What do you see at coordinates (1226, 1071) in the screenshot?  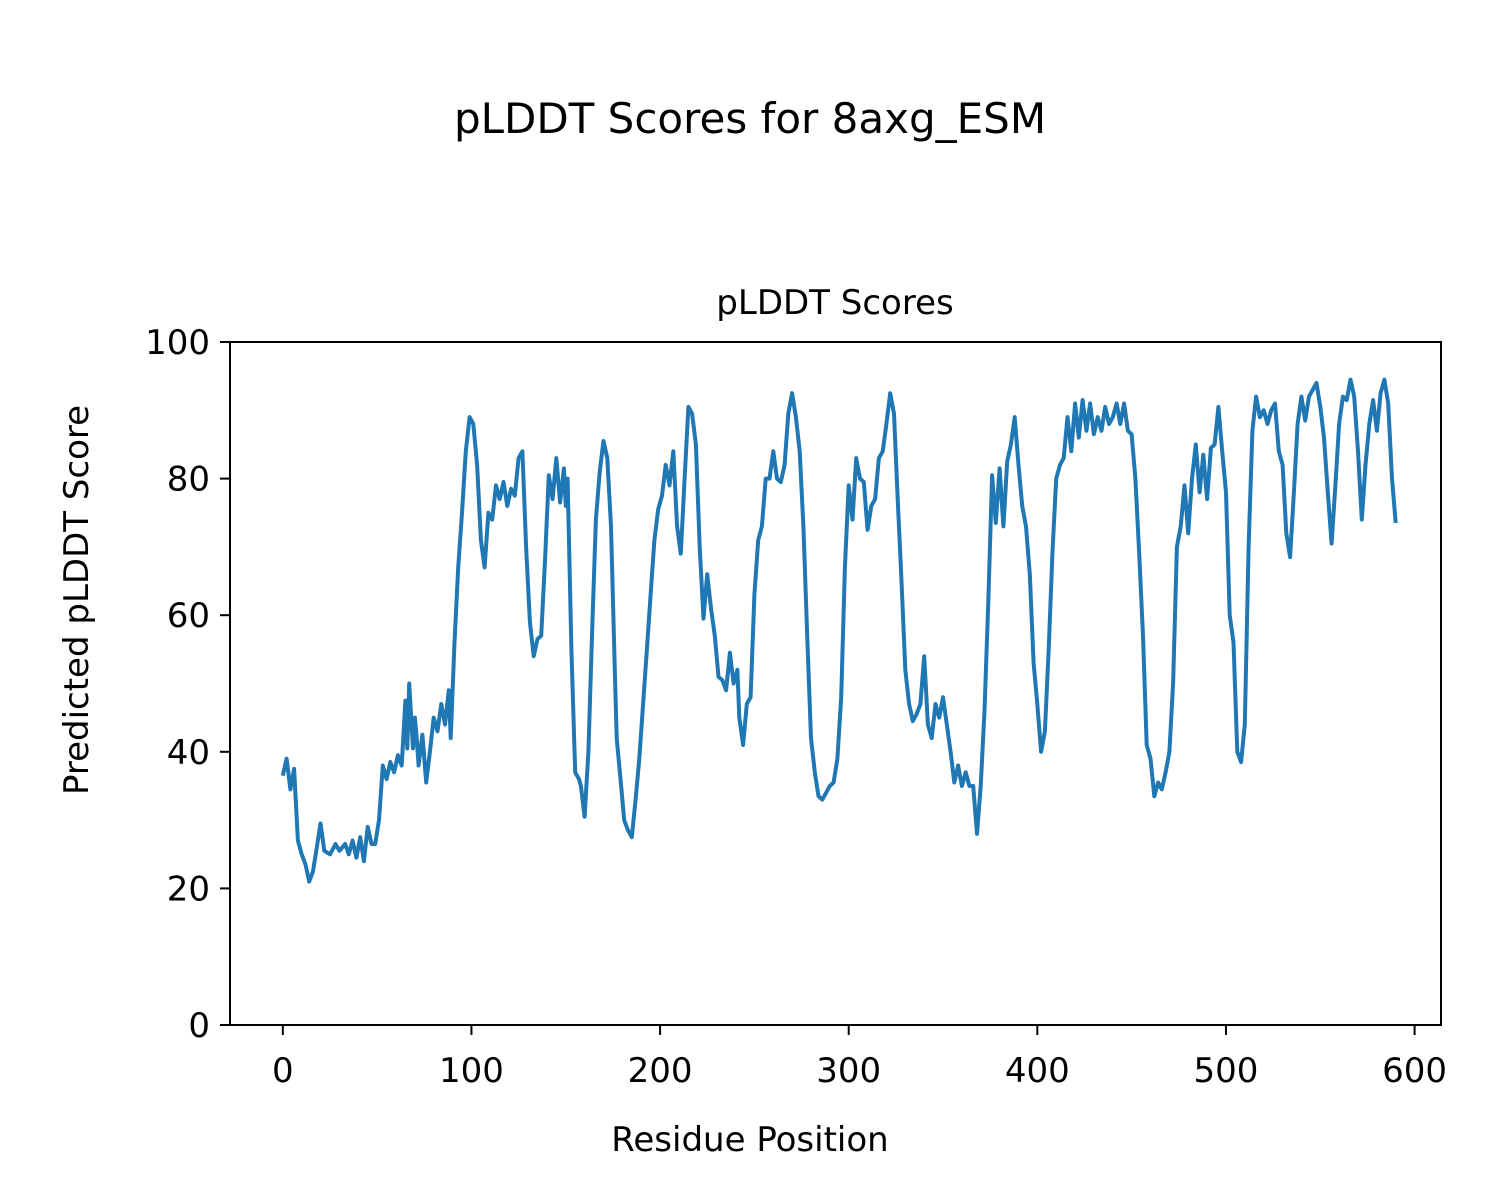 I see `x-tick-label: 500` at bounding box center [1226, 1071].